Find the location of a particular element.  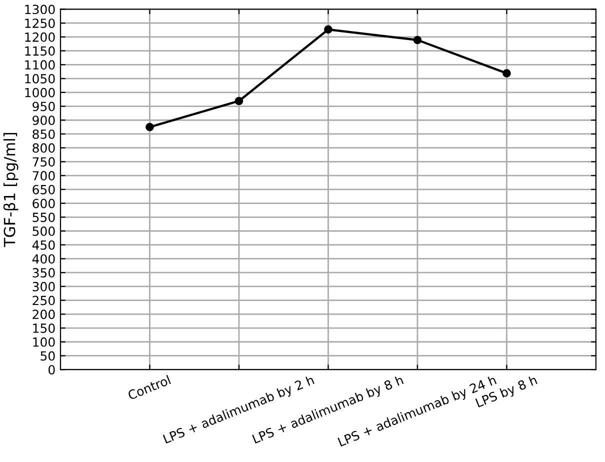

y-tick-label: 550 is located at coordinates (43, 217).